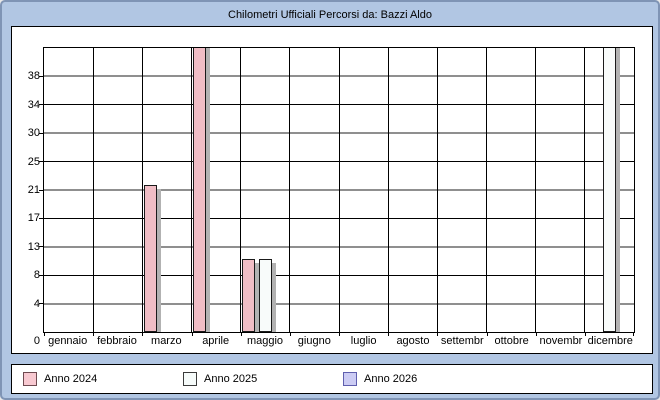 The width and height of the screenshot is (660, 400). What do you see at coordinates (413, 341) in the screenshot?
I see `x-axis-month-label: agosto` at bounding box center [413, 341].